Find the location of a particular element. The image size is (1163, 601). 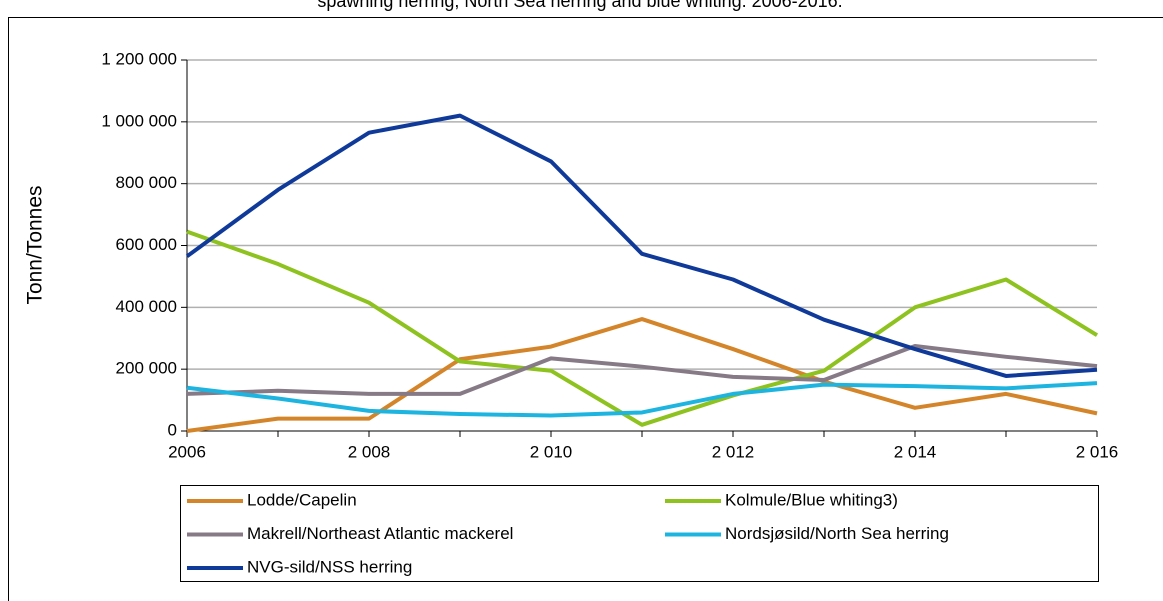

legend-label: Makrell/Northeast Atlantic mackerel is located at coordinates (380, 533).